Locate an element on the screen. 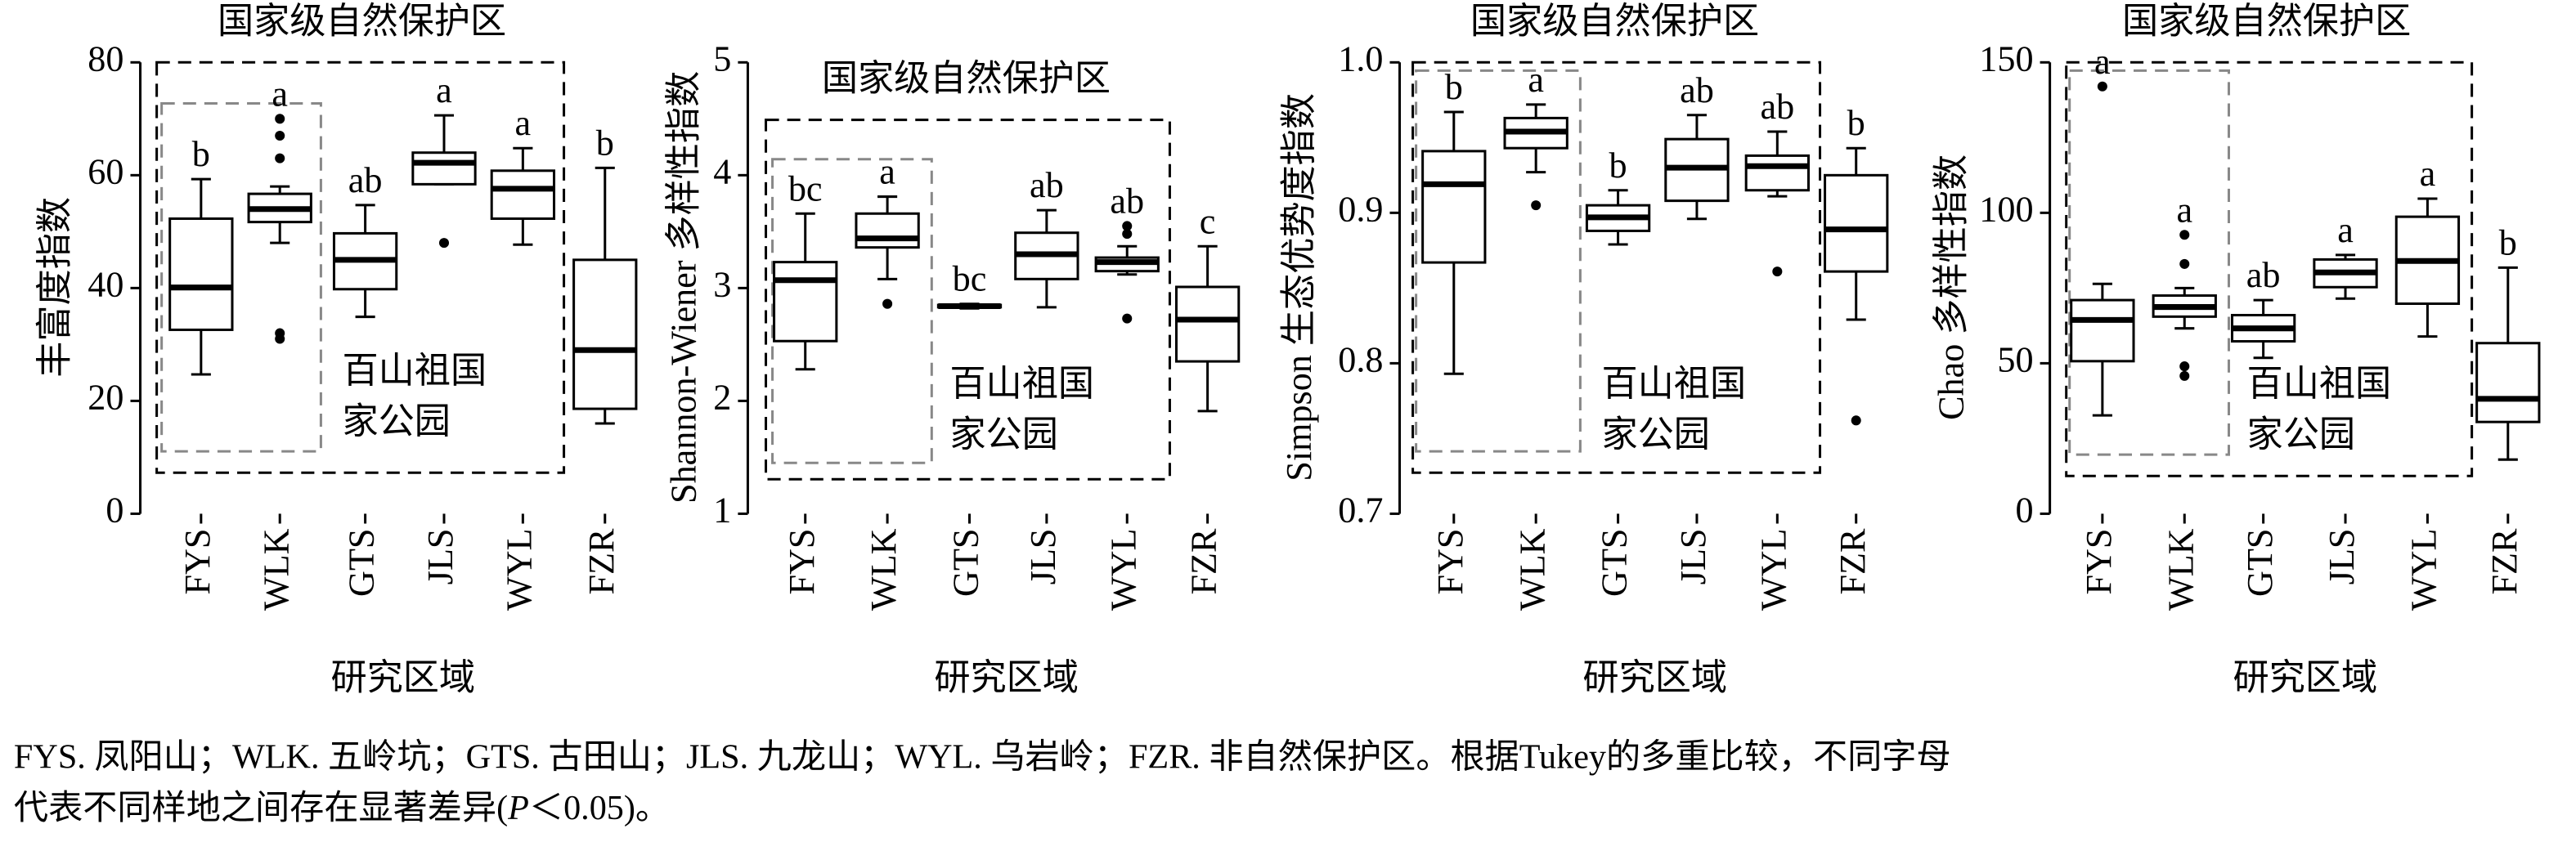 The image size is (2576, 842). y-axis-label: Shannon-Wiener 多样性指数 is located at coordinates (683, 287).